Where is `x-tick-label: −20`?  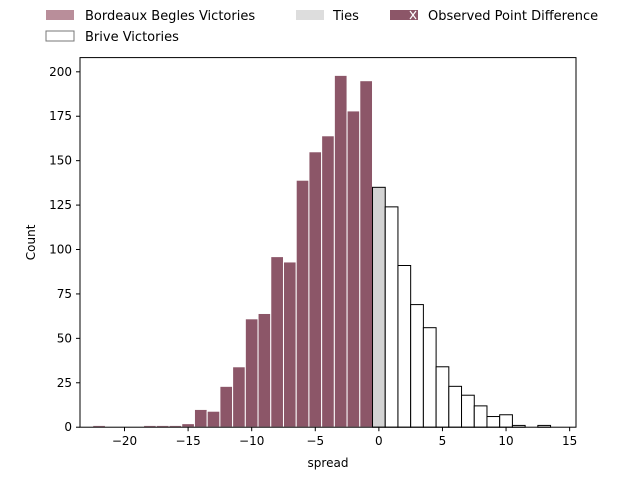 x-tick-label: −20 is located at coordinates (124, 441).